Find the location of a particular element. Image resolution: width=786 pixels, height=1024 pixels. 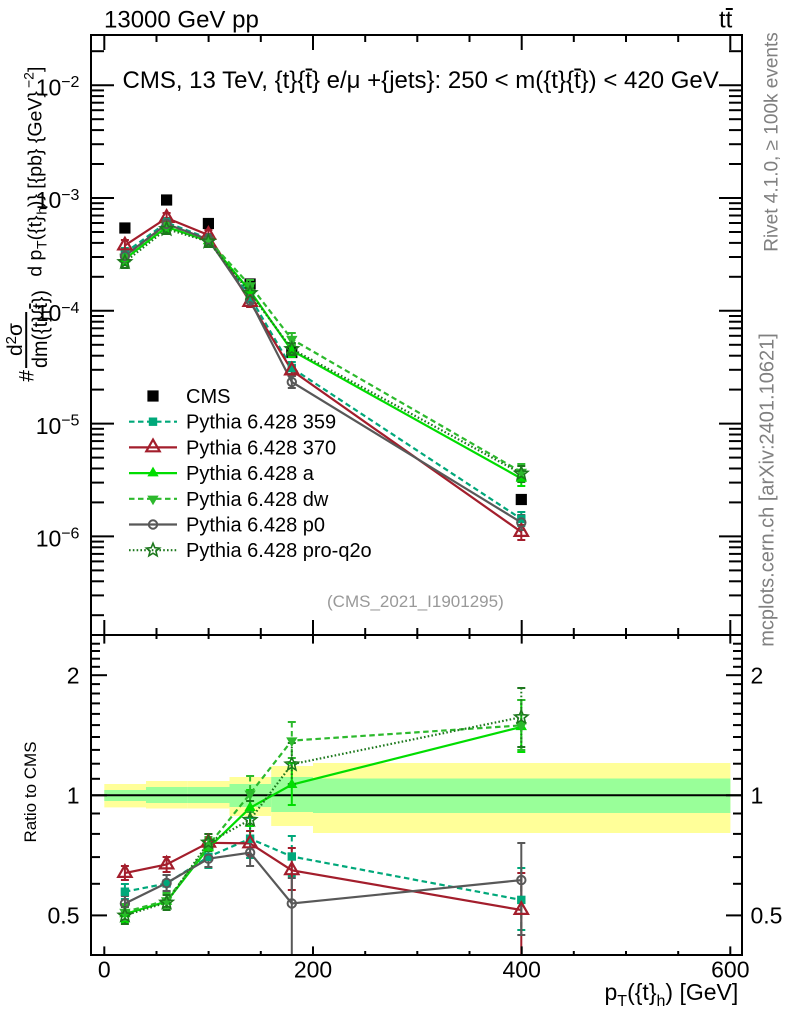

svg-text: Pythia 6.428 p0 is located at coordinates (255, 526).